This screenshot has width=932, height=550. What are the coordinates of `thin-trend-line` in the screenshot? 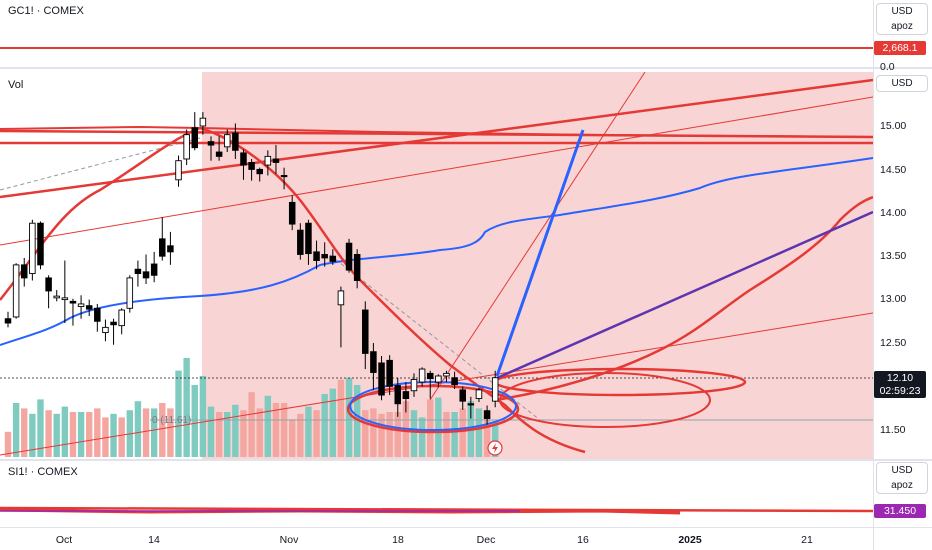 It's located at (537, 236).